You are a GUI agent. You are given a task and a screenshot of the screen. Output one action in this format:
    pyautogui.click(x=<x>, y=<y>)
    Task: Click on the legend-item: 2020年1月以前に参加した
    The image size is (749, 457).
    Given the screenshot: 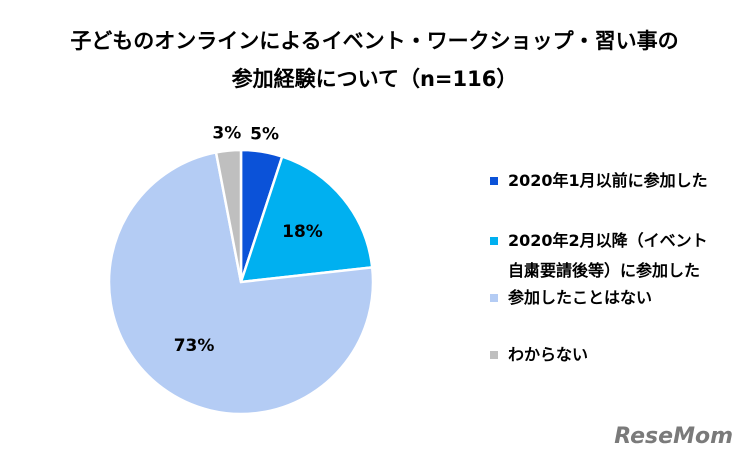 What is the action you would take?
    pyautogui.click(x=617, y=181)
    